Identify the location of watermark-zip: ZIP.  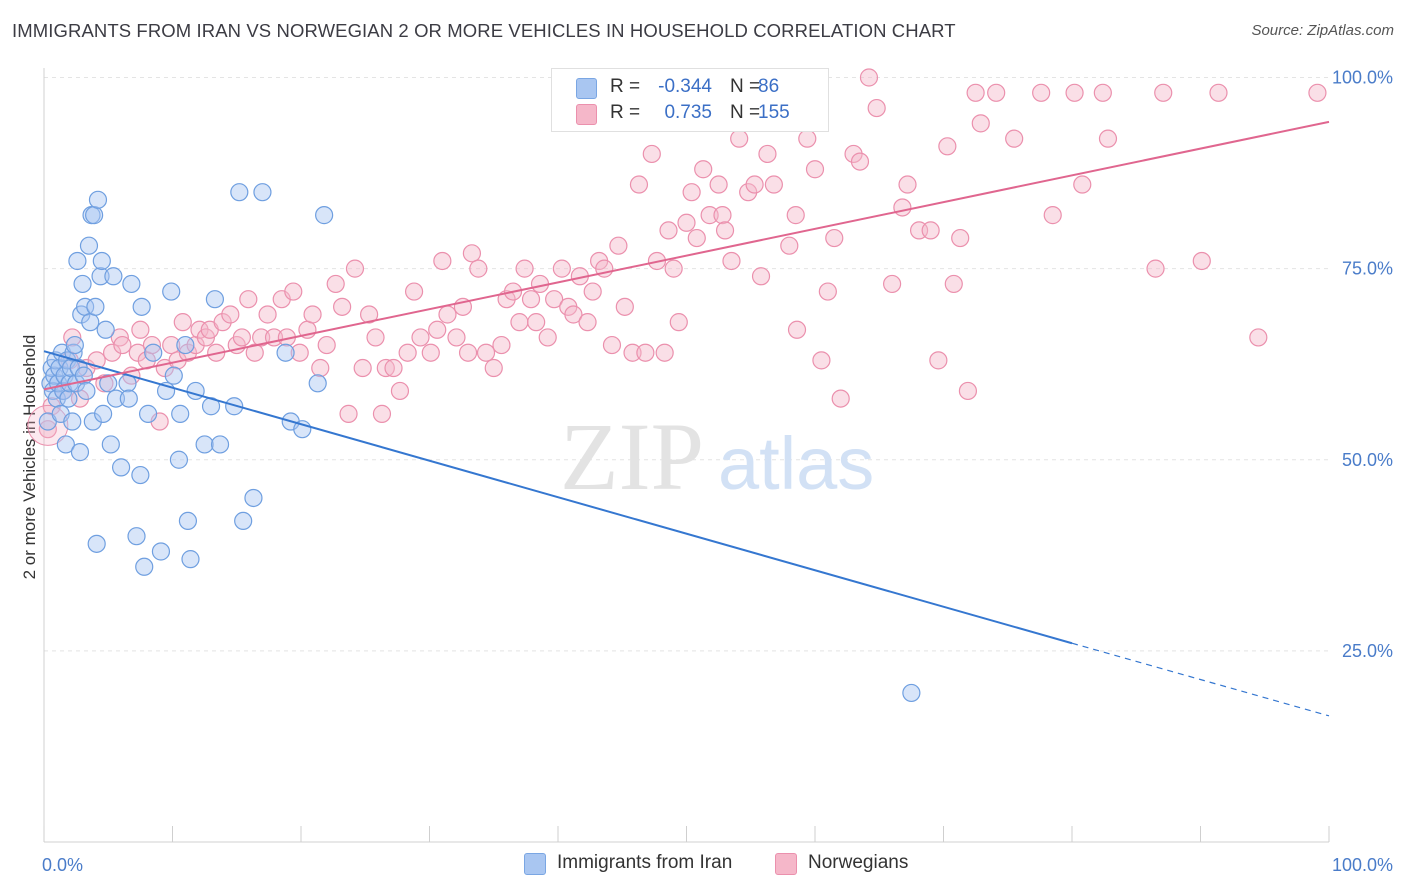
(632, 456).